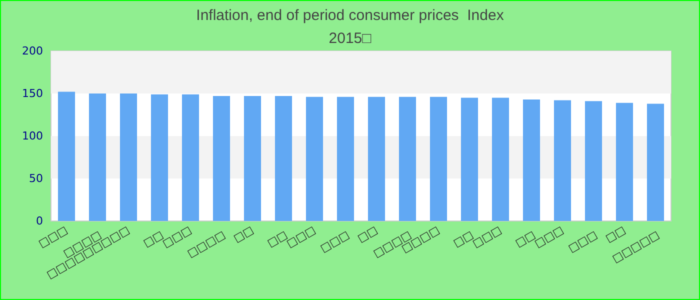 The height and width of the screenshot is (300, 700). I want to click on y-tick-label: 50, so click(36, 178).